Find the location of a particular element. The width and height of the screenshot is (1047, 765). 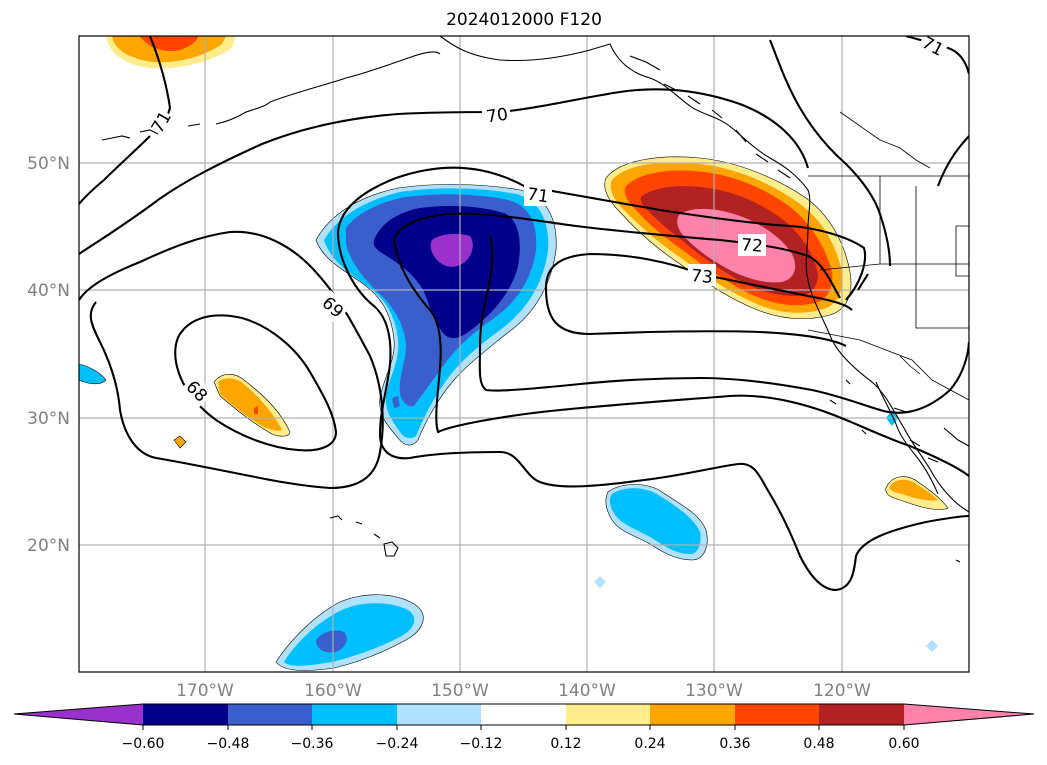

lon-label-140w: 140°W is located at coordinates (587, 691).